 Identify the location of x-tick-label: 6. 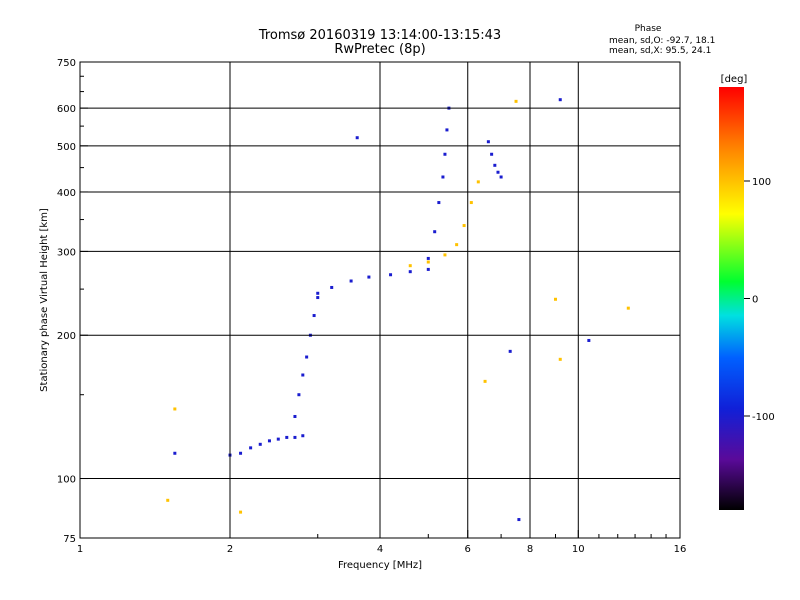
(468, 549).